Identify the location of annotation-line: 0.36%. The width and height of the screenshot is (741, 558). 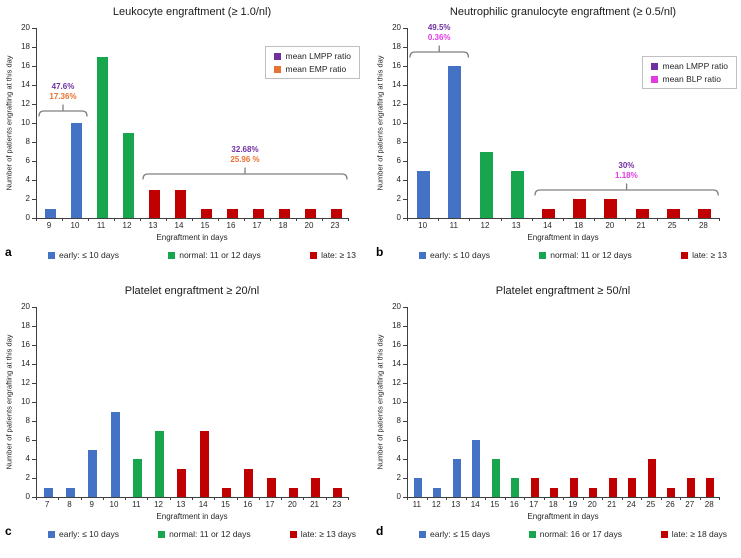
(439, 37).